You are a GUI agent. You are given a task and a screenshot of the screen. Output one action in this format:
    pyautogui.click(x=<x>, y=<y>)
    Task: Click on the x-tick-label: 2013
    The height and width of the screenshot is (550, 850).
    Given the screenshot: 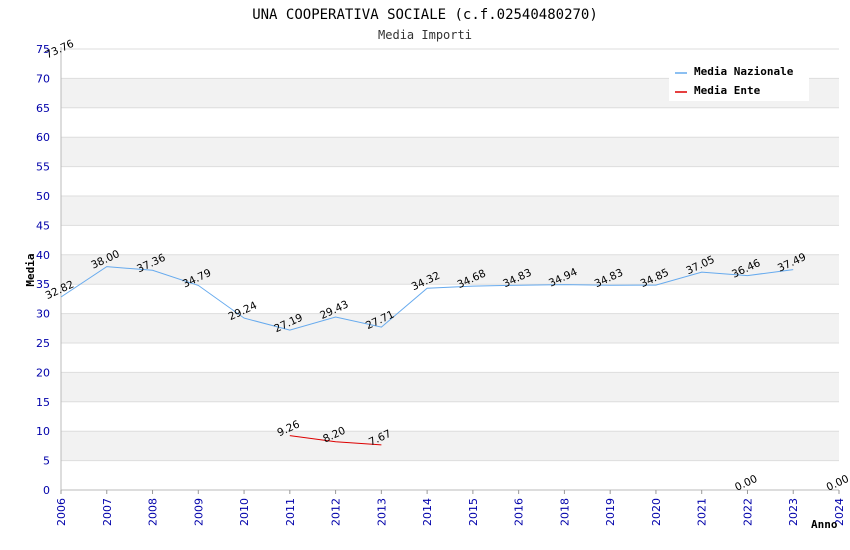 What is the action you would take?
    pyautogui.click(x=381, y=512)
    